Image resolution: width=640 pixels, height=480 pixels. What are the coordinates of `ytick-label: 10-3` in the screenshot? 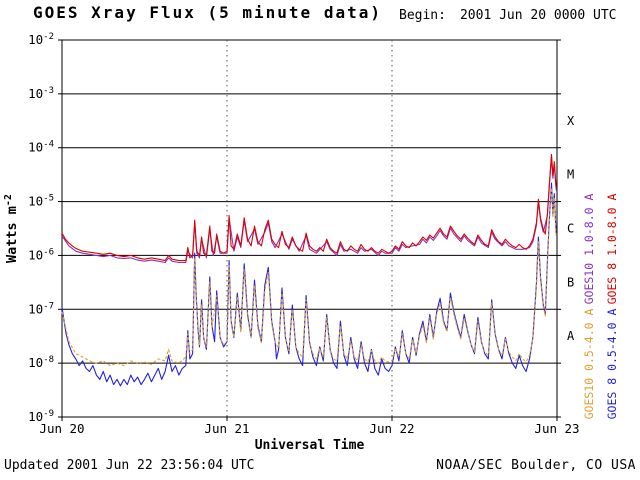 It's located at (41, 93).